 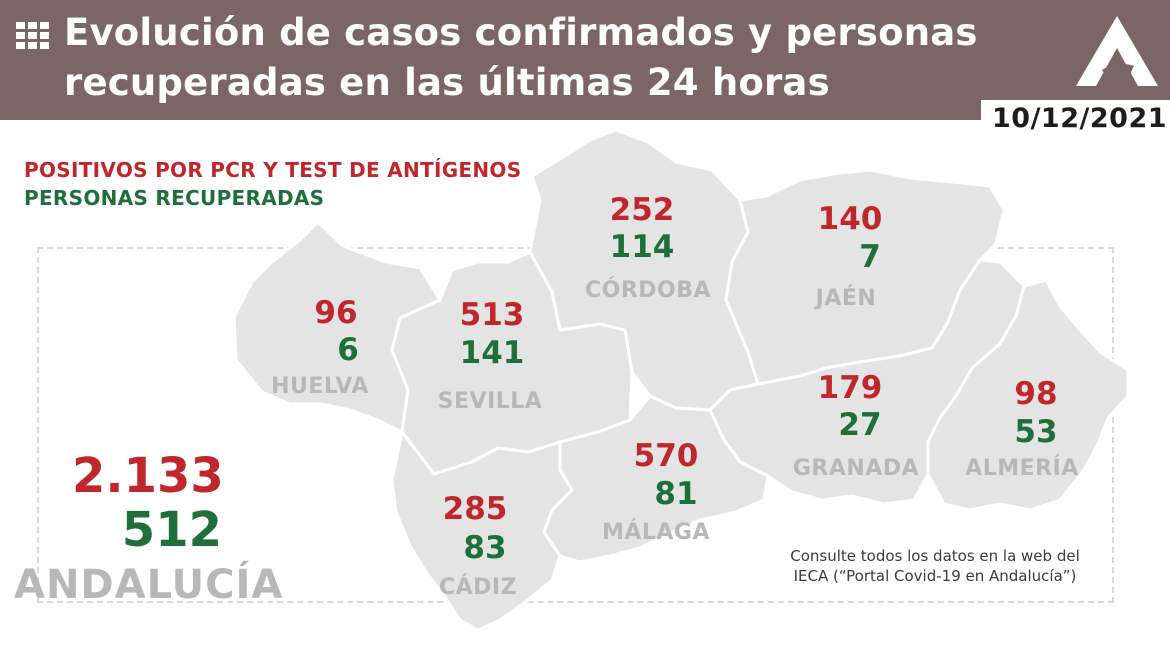 What do you see at coordinates (935, 576) in the screenshot?
I see `source-note-line-2: IECA (“Portal Covid-19 en Andalucía”)` at bounding box center [935, 576].